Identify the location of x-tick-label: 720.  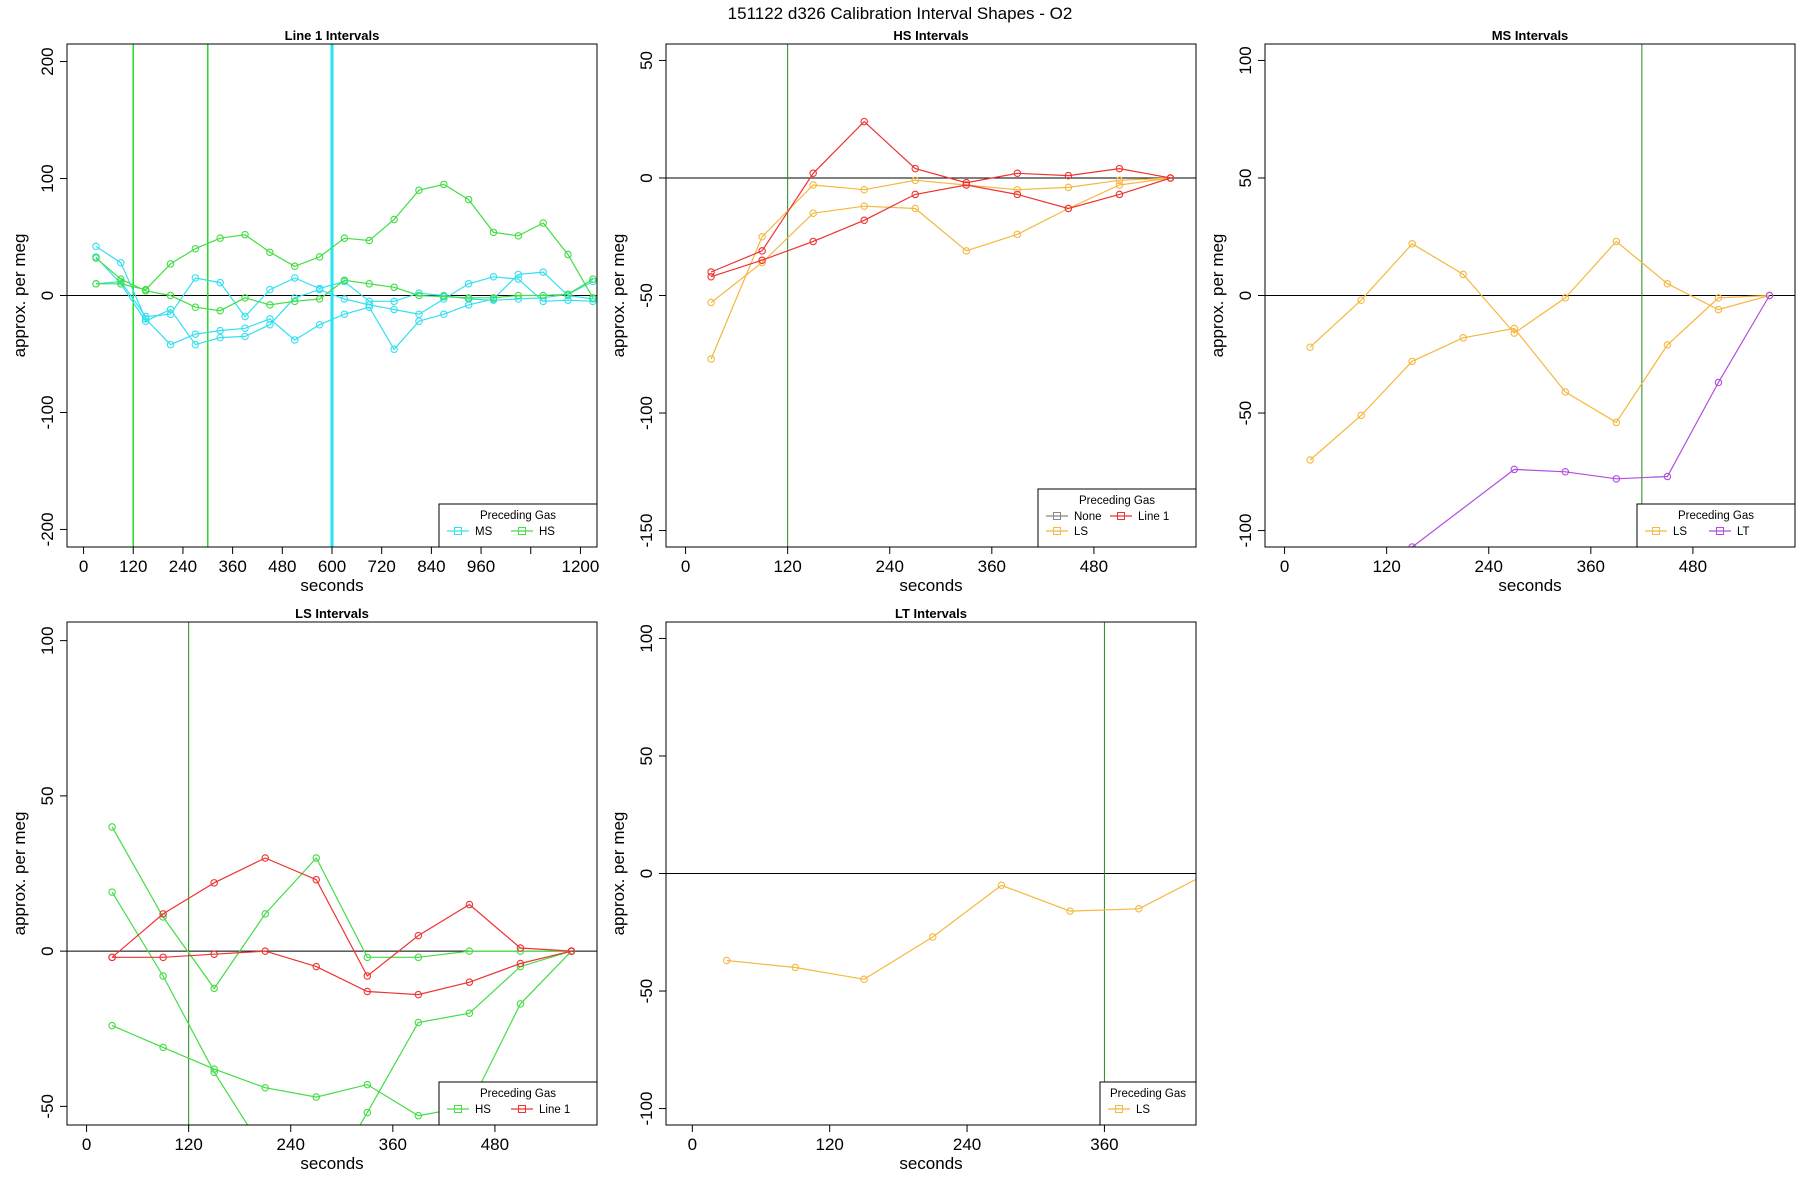
(382, 566).